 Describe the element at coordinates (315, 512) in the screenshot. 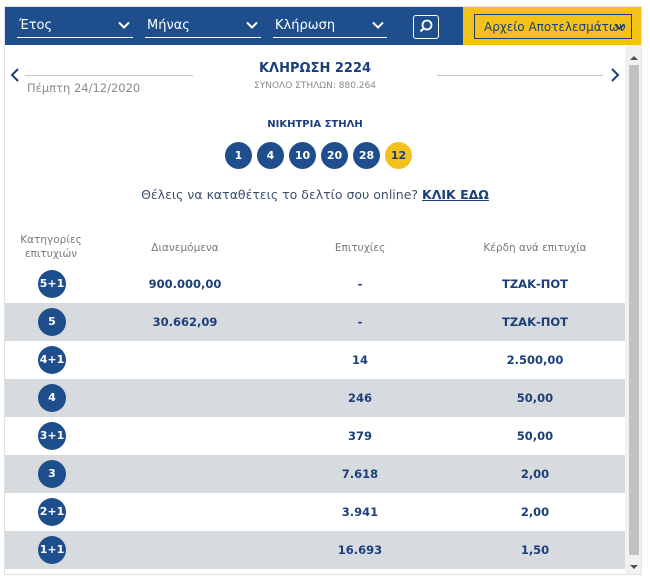

I see `table-row: 2+1 3.941 2,00` at that location.